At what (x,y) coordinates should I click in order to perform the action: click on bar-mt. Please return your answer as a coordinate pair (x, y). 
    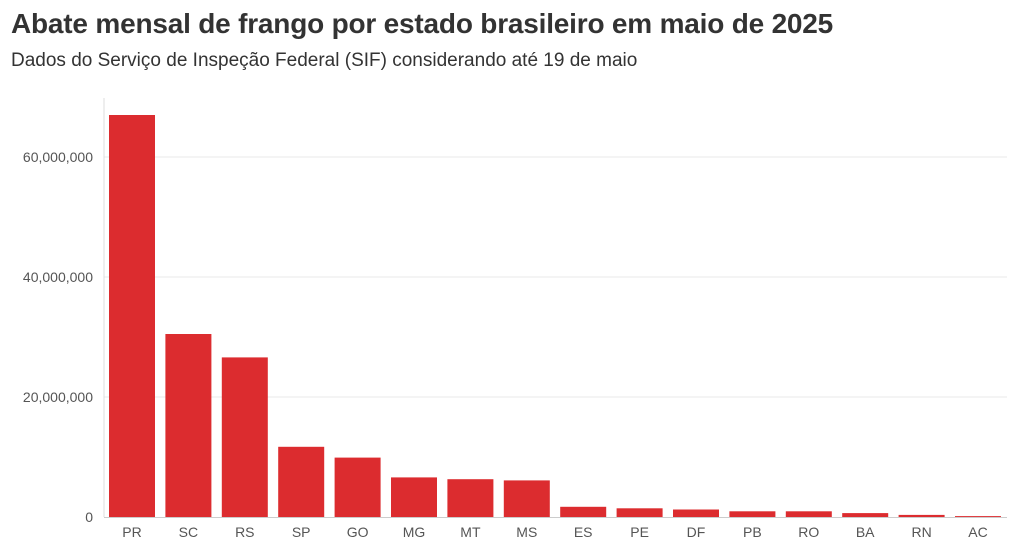
    Looking at the image, I should click on (470, 498).